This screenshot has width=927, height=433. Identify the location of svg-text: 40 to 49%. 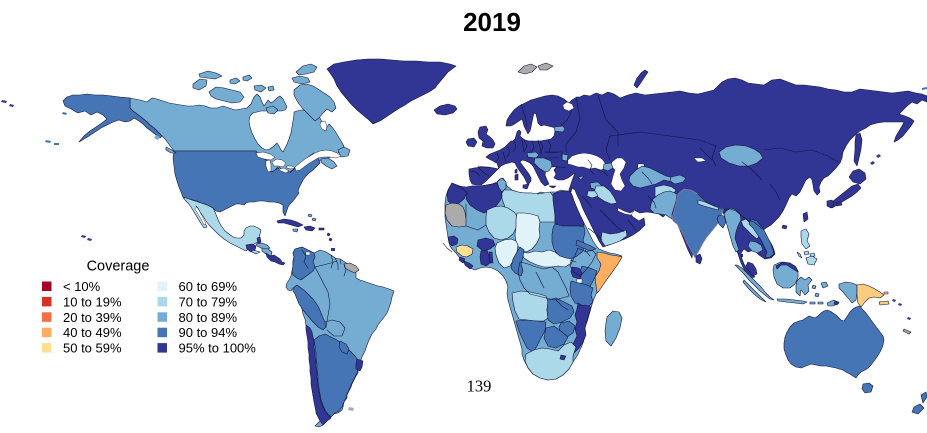
(92, 332).